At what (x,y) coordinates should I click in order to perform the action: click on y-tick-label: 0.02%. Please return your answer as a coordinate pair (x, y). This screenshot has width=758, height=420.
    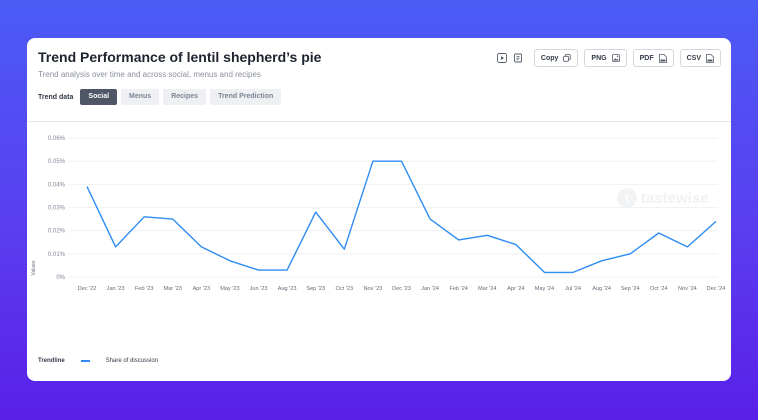
    Looking at the image, I should click on (57, 232).